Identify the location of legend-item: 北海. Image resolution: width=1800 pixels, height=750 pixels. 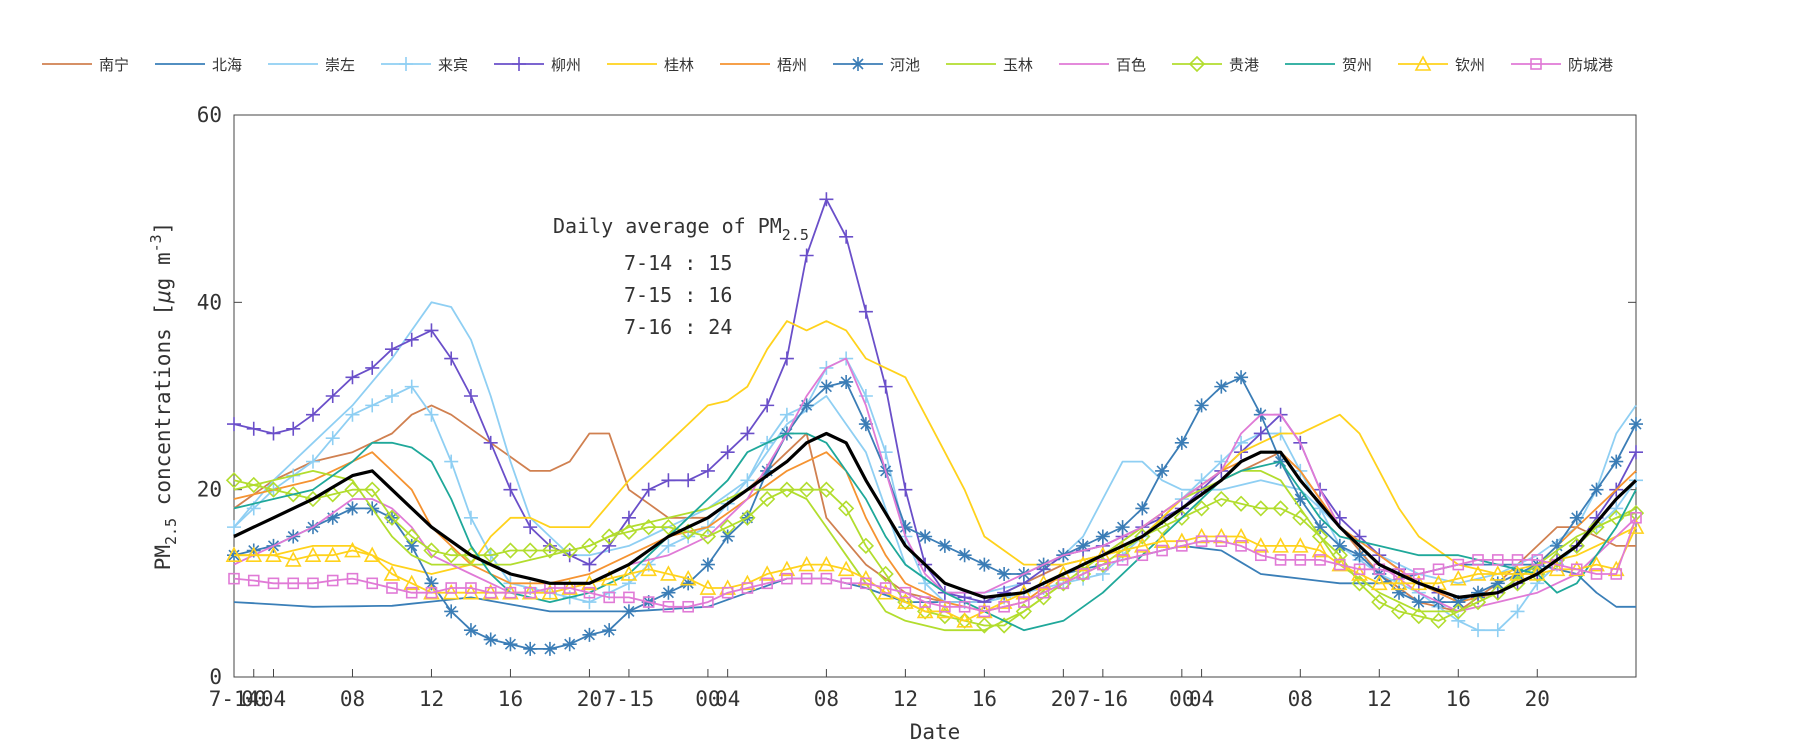
(198, 65).